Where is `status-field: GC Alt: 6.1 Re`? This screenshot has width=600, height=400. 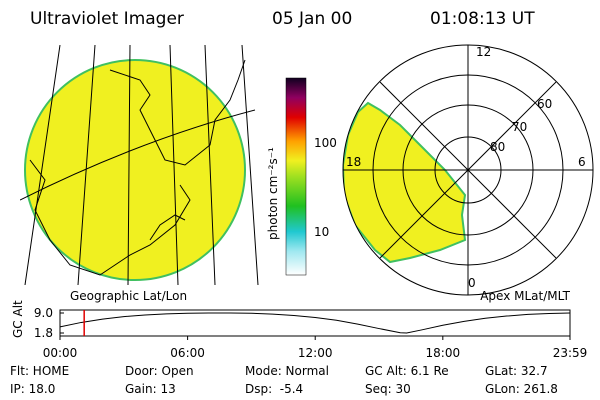
status-field: GC Alt: 6.1 Re is located at coordinates (407, 371).